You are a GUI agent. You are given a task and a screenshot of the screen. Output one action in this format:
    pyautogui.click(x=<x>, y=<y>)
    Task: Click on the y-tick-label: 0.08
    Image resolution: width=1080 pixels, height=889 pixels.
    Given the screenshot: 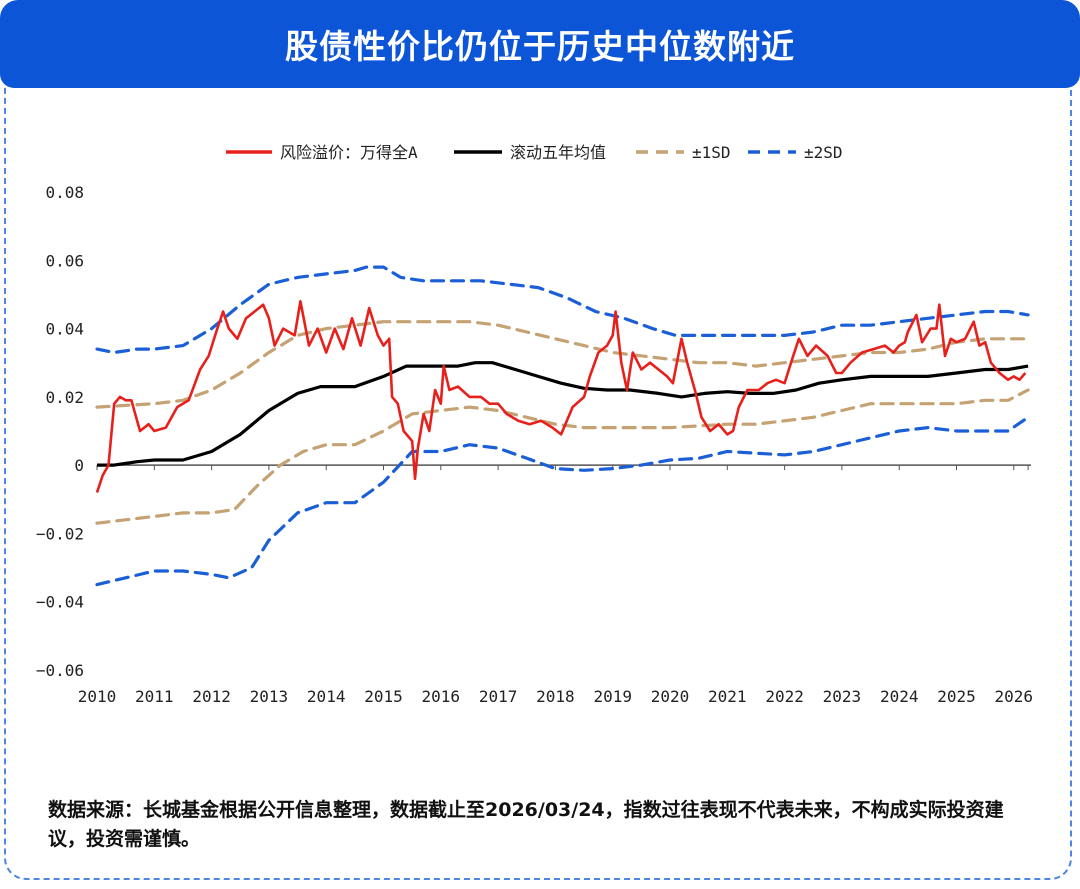 What is the action you would take?
    pyautogui.click(x=64, y=192)
    